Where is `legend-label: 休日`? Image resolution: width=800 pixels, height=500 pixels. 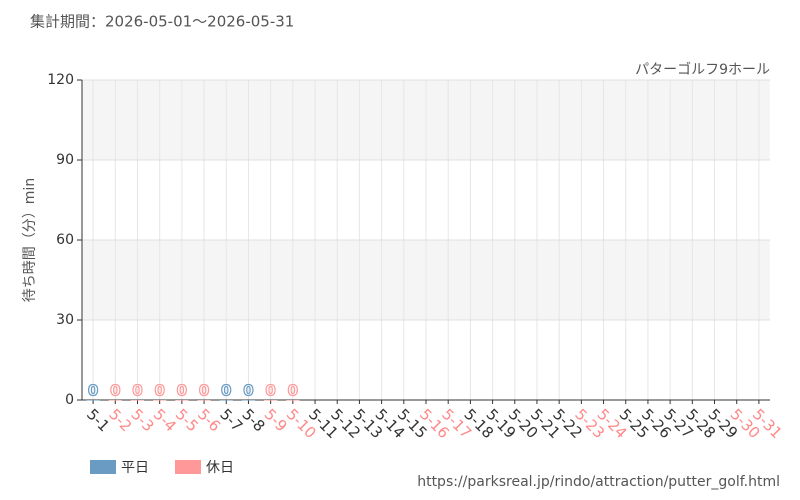 legend-label: 休日 is located at coordinates (220, 468).